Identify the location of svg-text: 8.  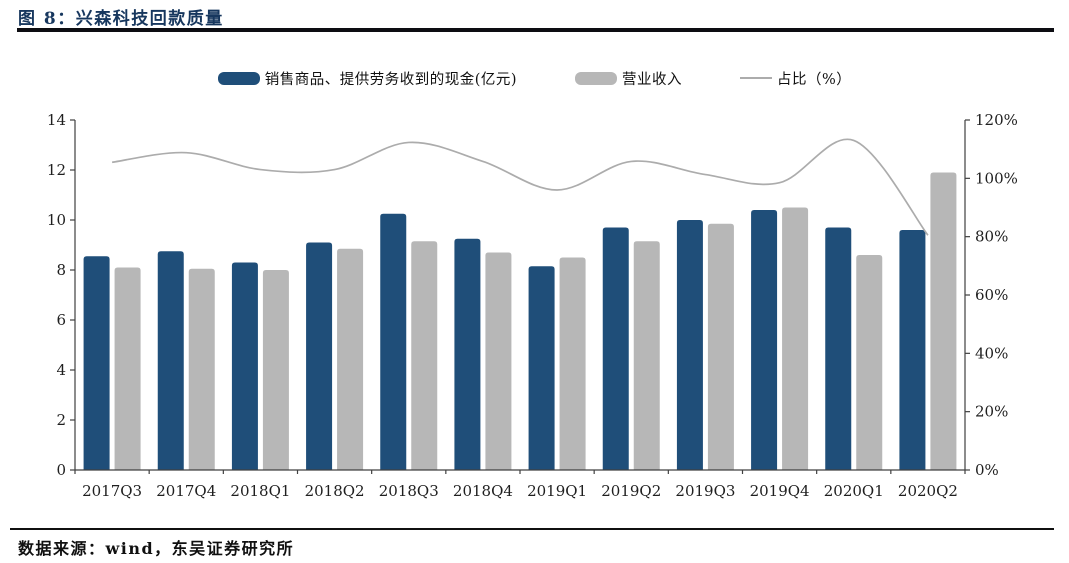
(61, 270).